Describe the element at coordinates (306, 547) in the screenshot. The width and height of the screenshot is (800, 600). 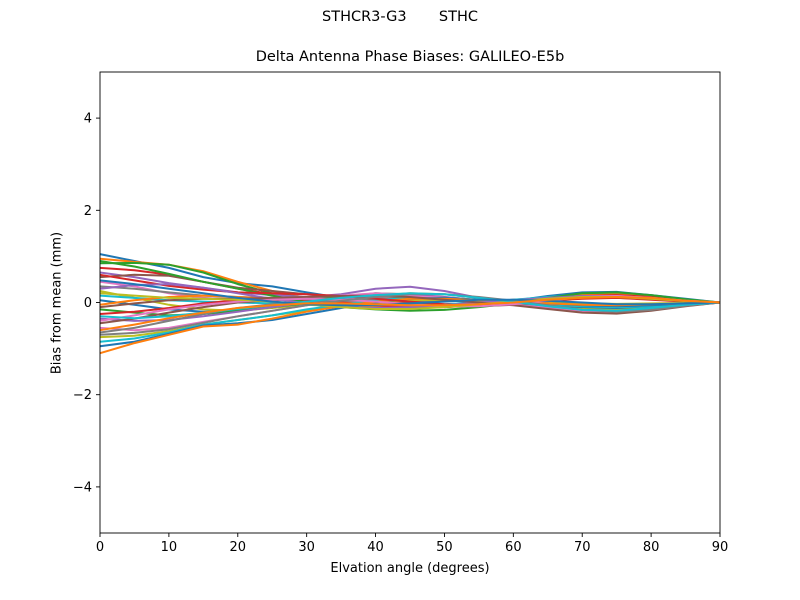
I see `x-tick-label: 30` at that location.